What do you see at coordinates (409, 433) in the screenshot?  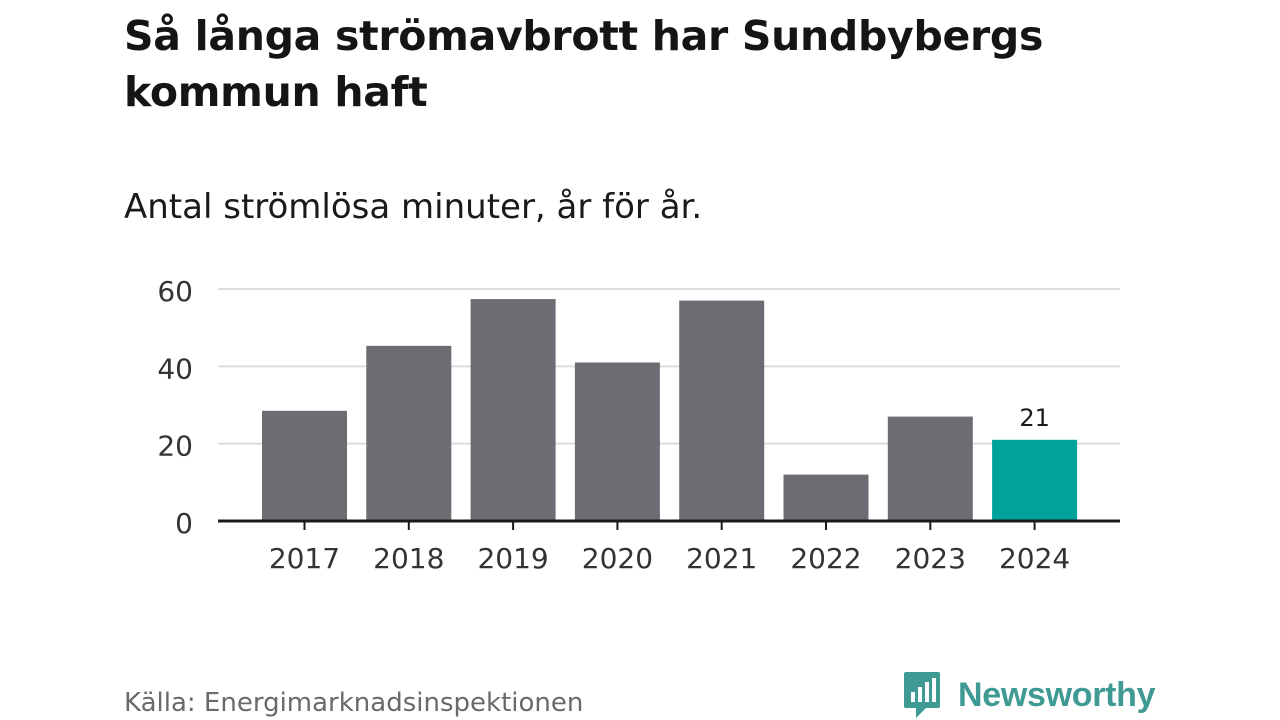 I see `bar-2018` at bounding box center [409, 433].